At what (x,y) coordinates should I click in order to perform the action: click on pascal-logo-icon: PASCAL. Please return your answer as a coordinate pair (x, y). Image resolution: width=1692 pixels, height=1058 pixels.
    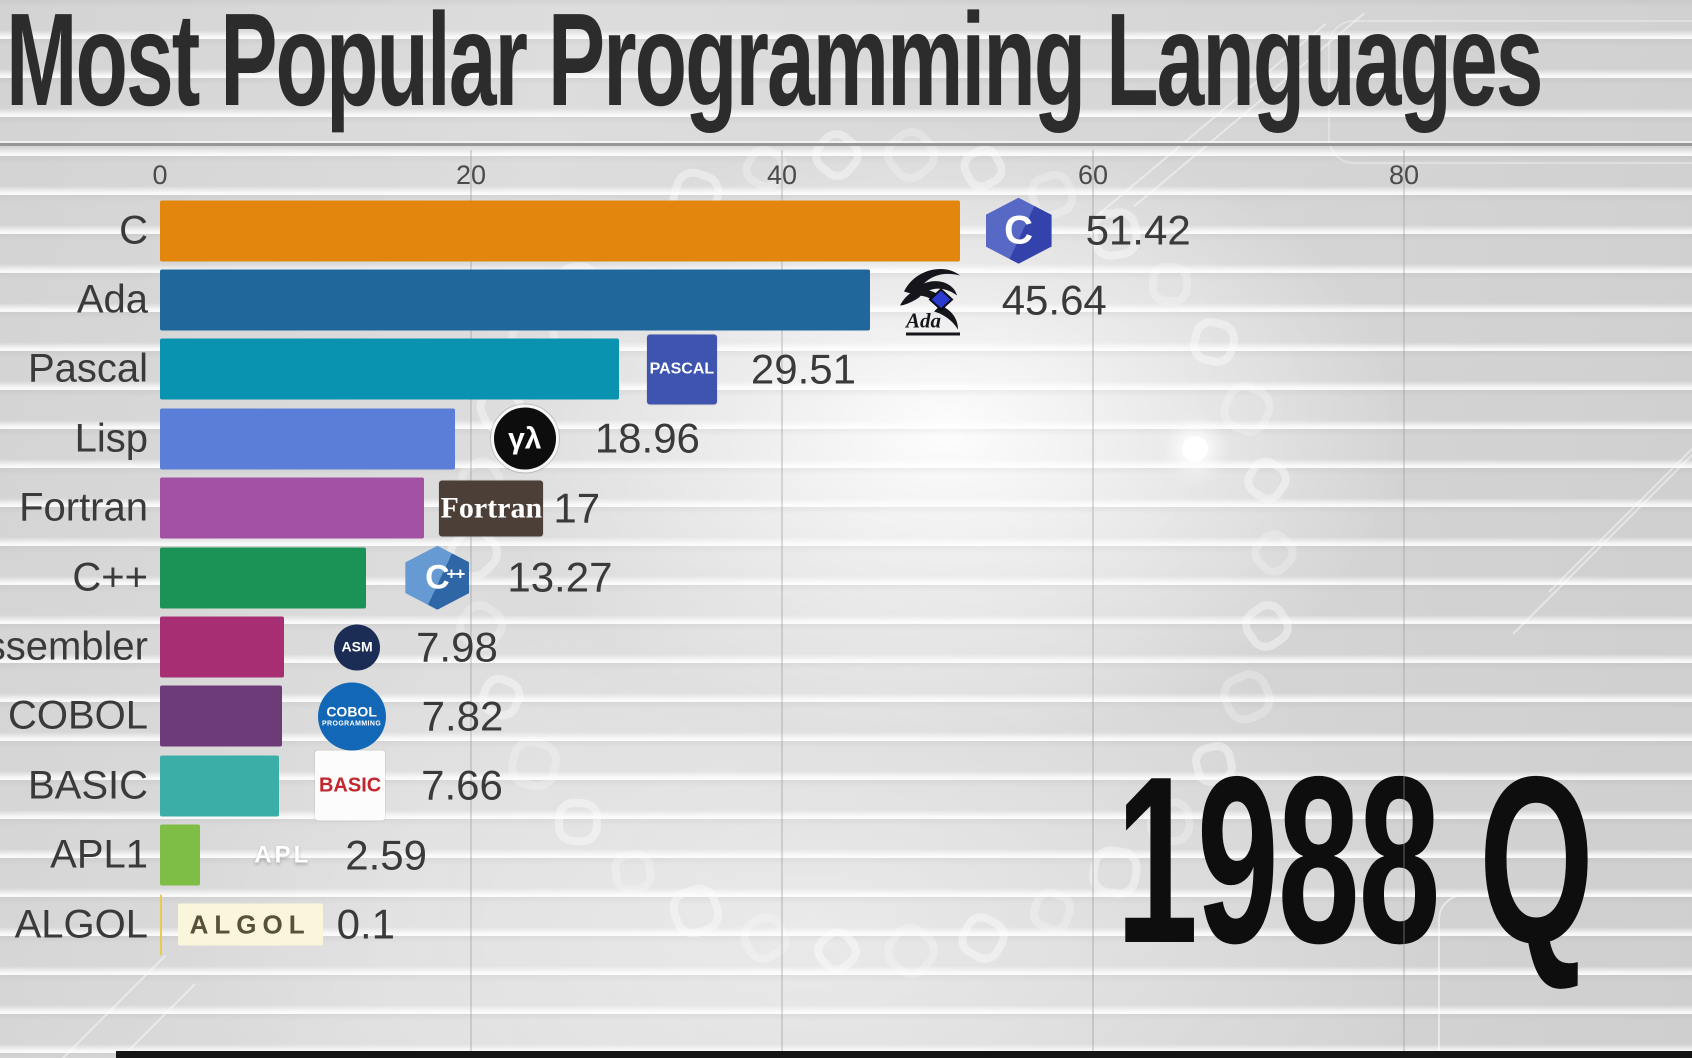
    Looking at the image, I should click on (681, 369).